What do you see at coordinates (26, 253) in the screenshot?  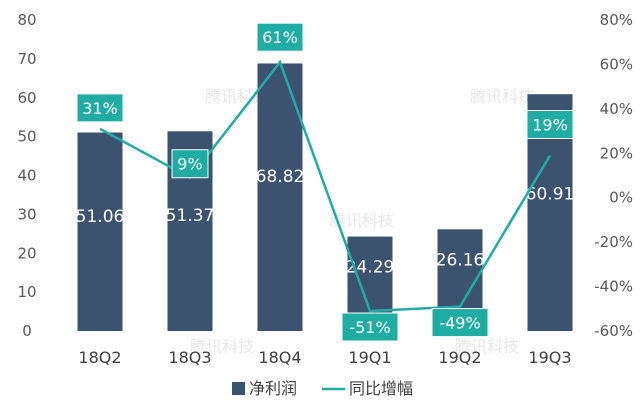 I see `left-tick-label: 20` at bounding box center [26, 253].